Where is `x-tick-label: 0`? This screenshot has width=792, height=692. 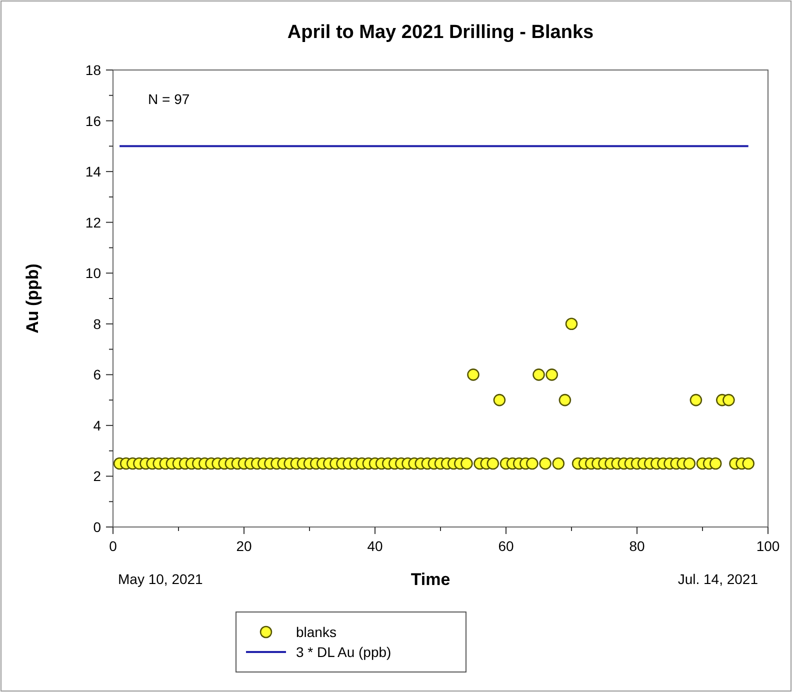
x-tick-label: 0 is located at coordinates (113, 546).